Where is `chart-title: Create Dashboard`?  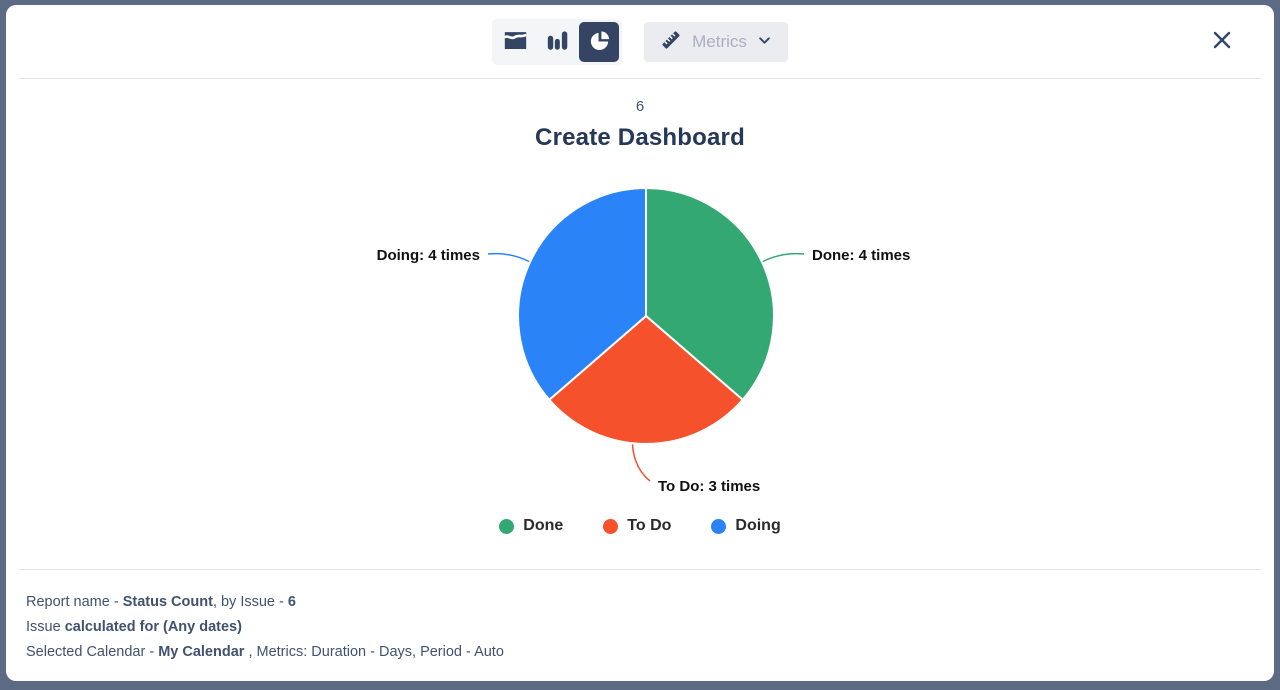
chart-title: Create Dashboard is located at coordinates (640, 137).